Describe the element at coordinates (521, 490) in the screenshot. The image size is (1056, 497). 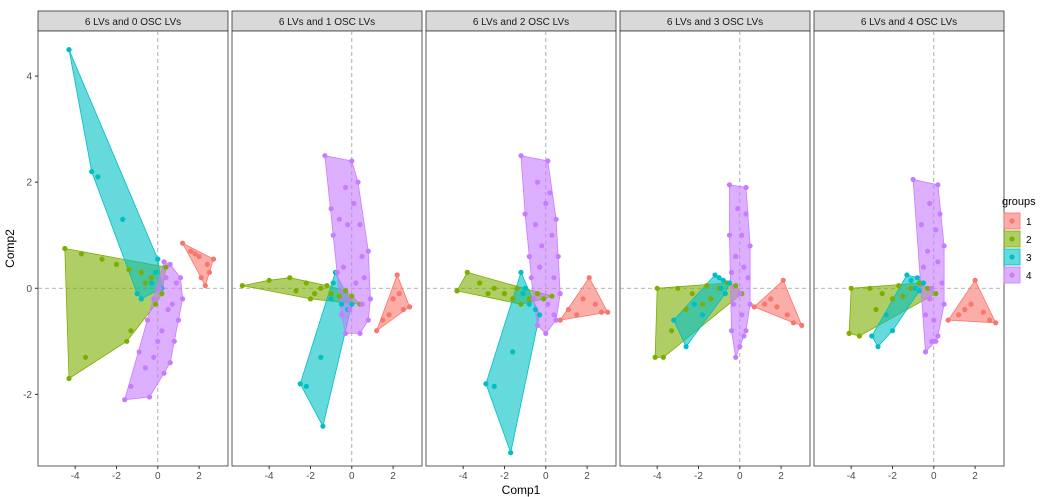
I see `x-axis-title: Comp1` at that location.